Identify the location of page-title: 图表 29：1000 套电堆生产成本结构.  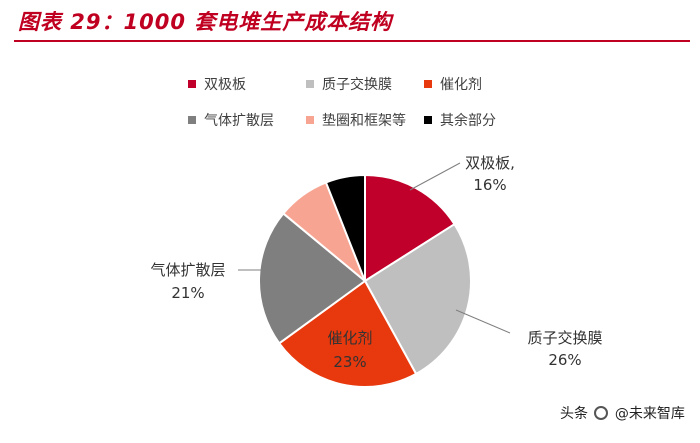
(205, 22).